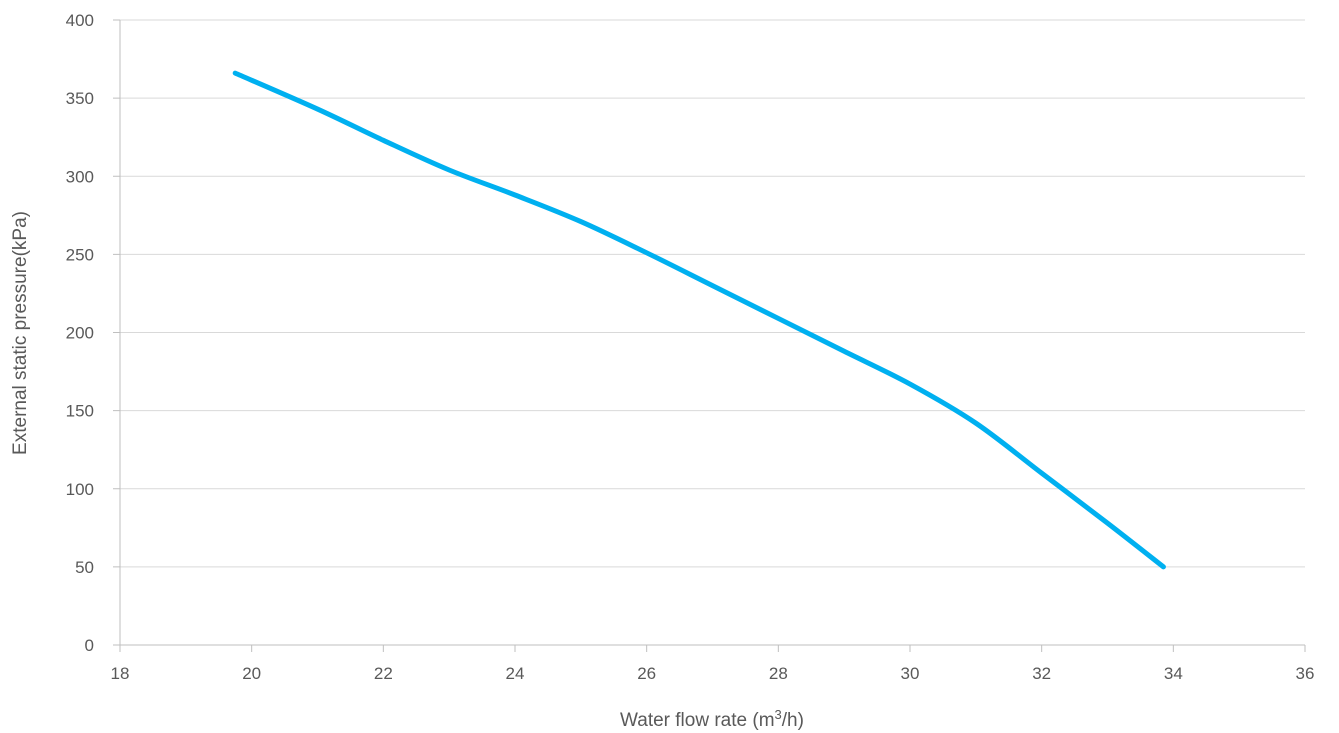  Describe the element at coordinates (80, 411) in the screenshot. I see `y-tick-label: 150` at that location.